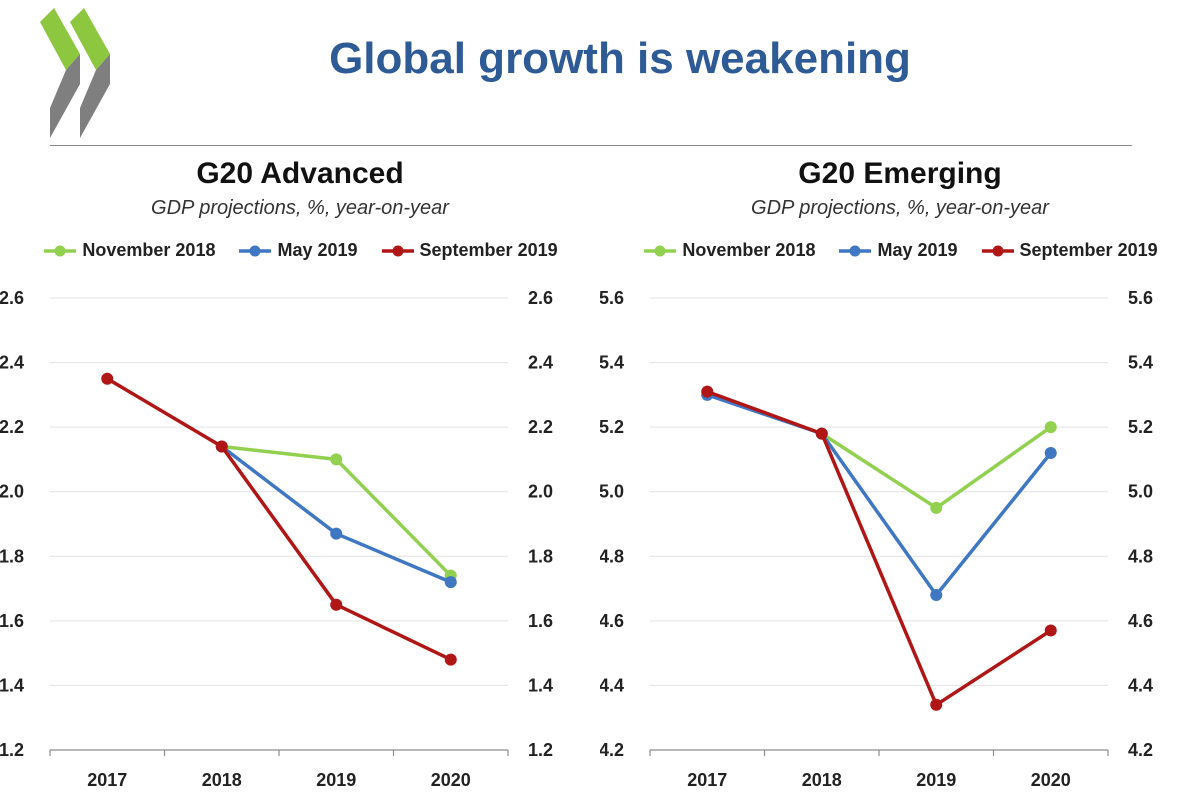 The image size is (1199, 802). I want to click on logo-green-chevron-right, so click(90, 39).